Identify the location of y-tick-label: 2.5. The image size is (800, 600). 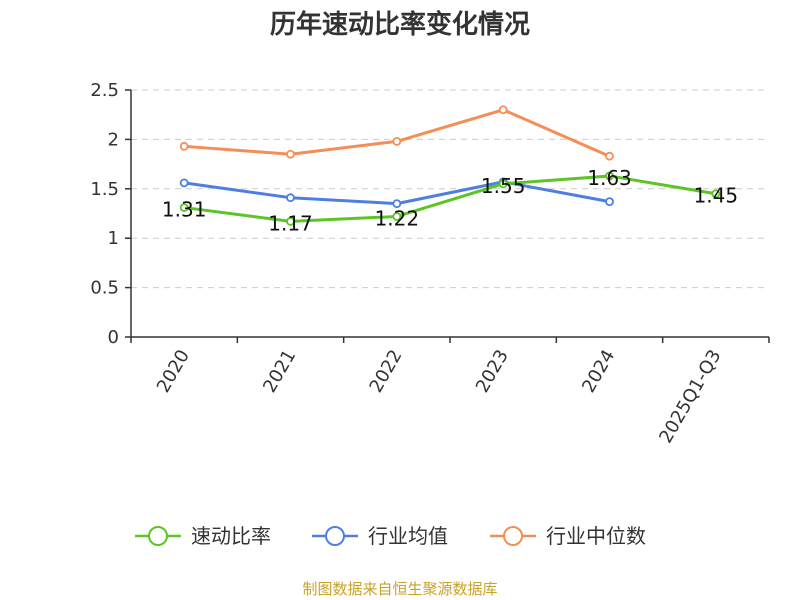
(104, 90).